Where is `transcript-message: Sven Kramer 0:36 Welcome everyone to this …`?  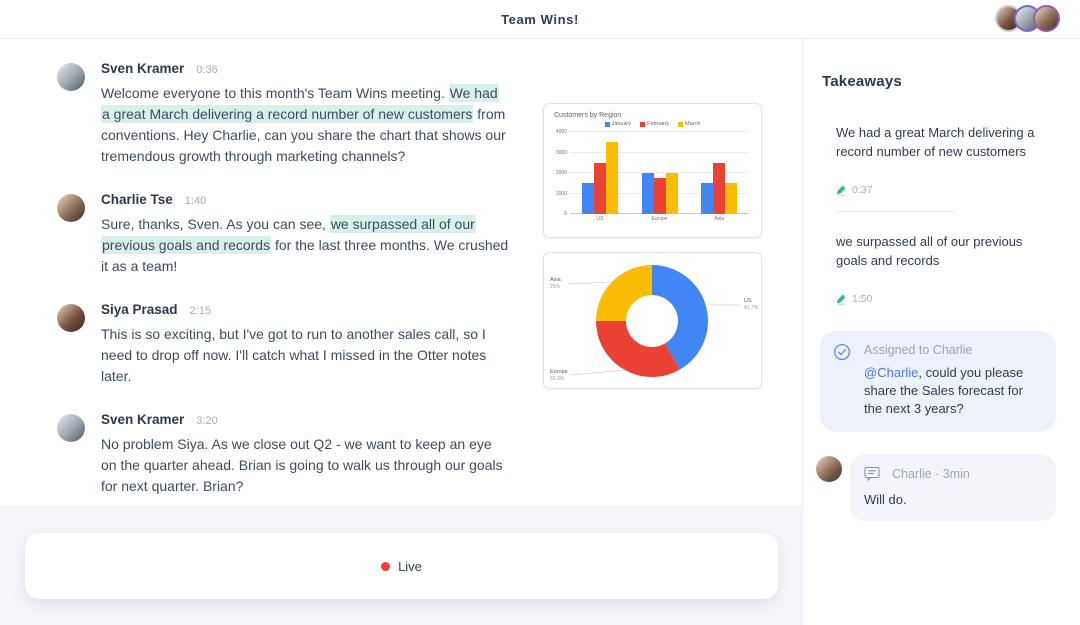 transcript-message: Sven Kramer 0:36 Welcome everyone to this … is located at coordinates (283, 114).